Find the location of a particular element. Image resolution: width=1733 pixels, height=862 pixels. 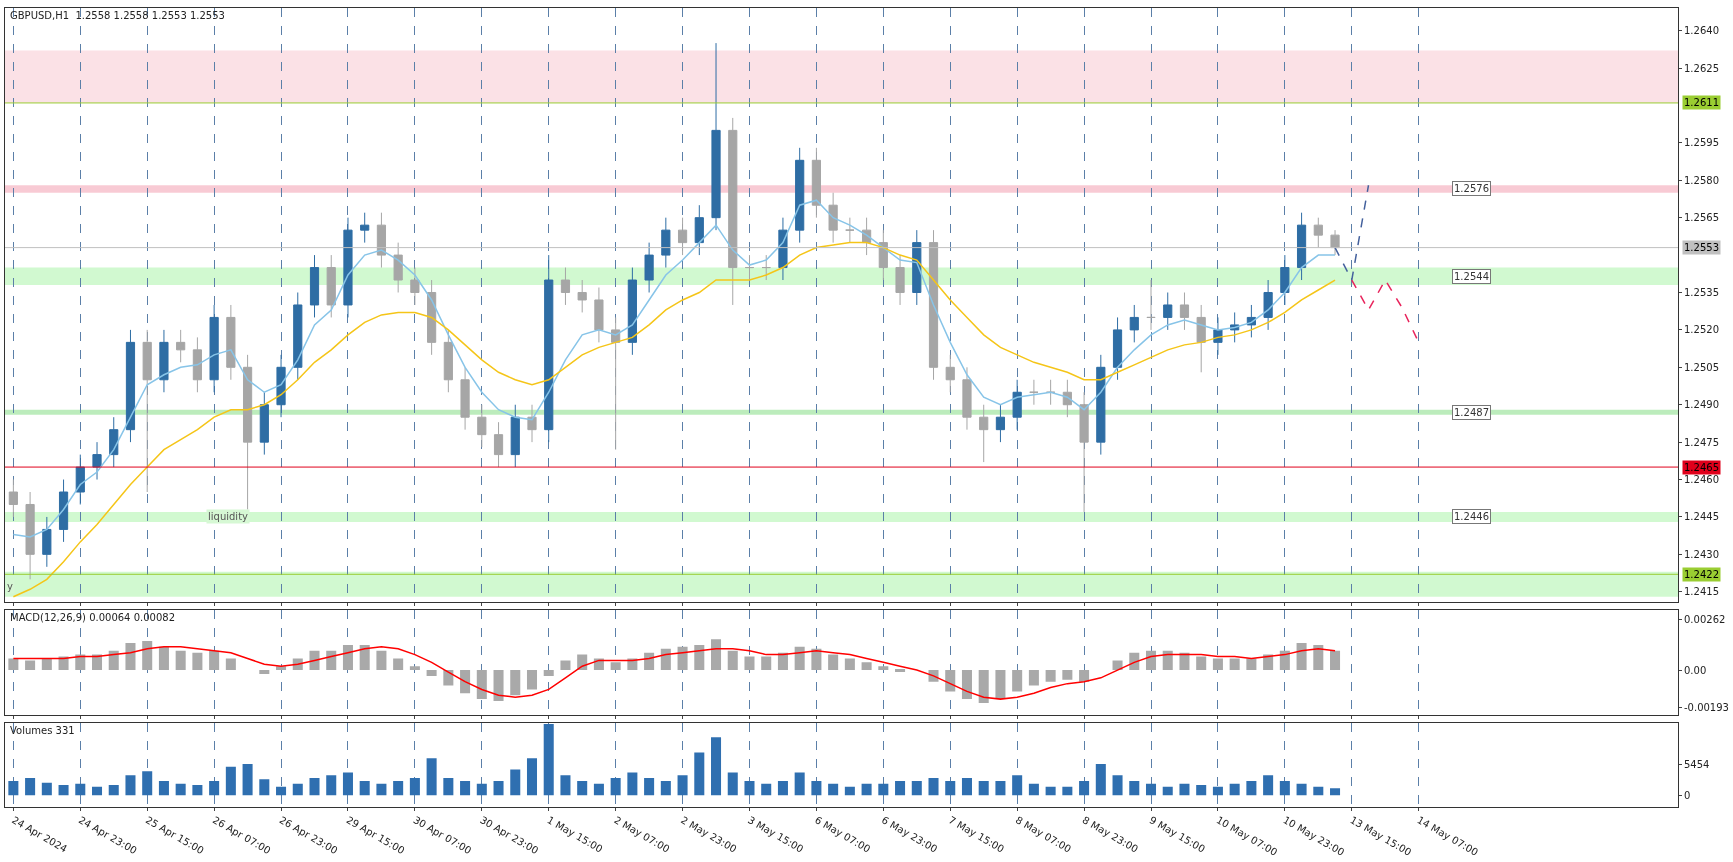

annotation: y is located at coordinates (10, 586).